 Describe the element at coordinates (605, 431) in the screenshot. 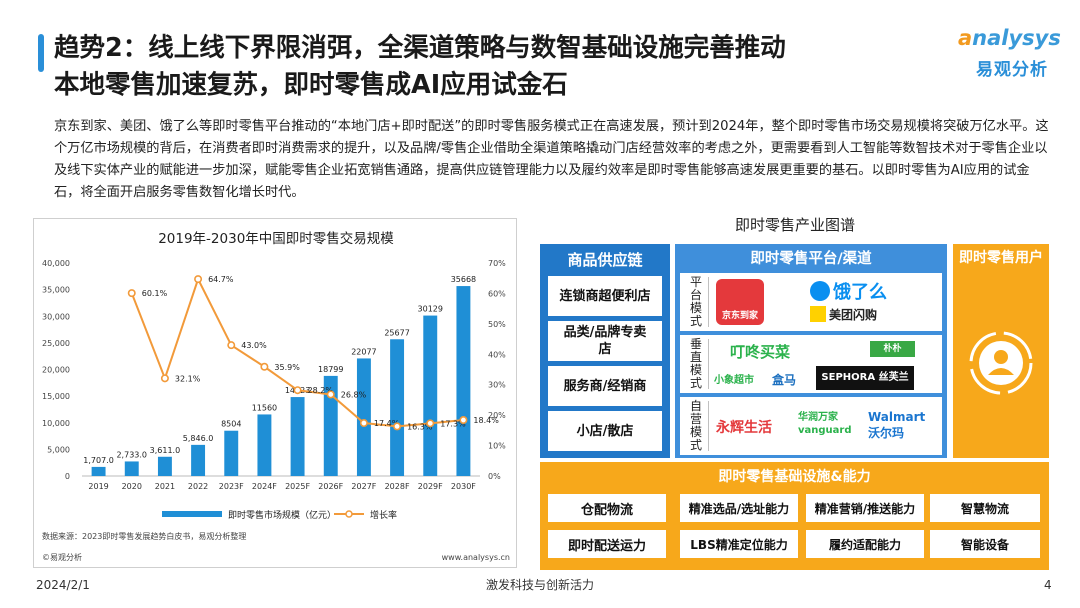

I see `supply-item: 小店/散店` at that location.